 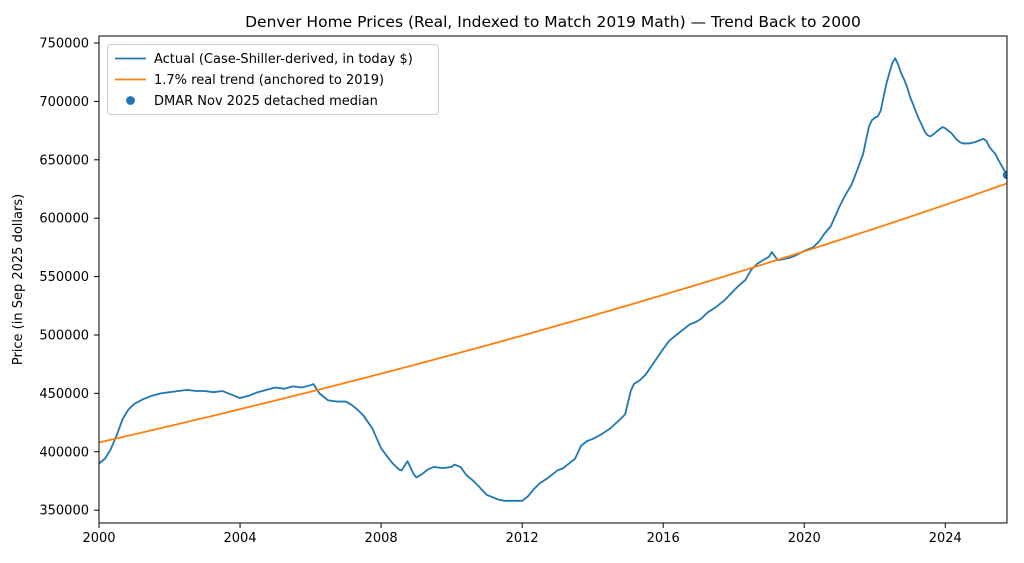 What do you see at coordinates (240, 538) in the screenshot?
I see `x-tick-label: 2004` at bounding box center [240, 538].